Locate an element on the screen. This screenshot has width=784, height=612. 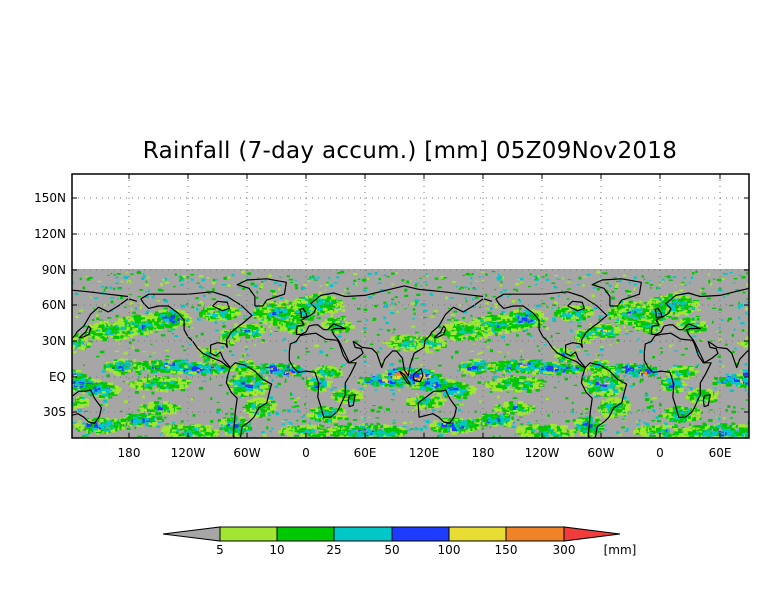
colorbar-tick-label: 100 is located at coordinates (449, 550).